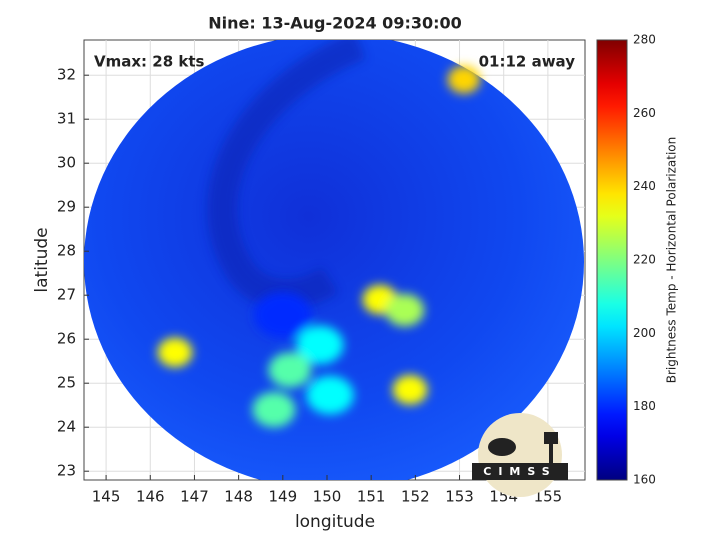 The height and width of the screenshot is (540, 720). Describe the element at coordinates (644, 113) in the screenshot. I see `colorbar-tick-label: 260` at that location.